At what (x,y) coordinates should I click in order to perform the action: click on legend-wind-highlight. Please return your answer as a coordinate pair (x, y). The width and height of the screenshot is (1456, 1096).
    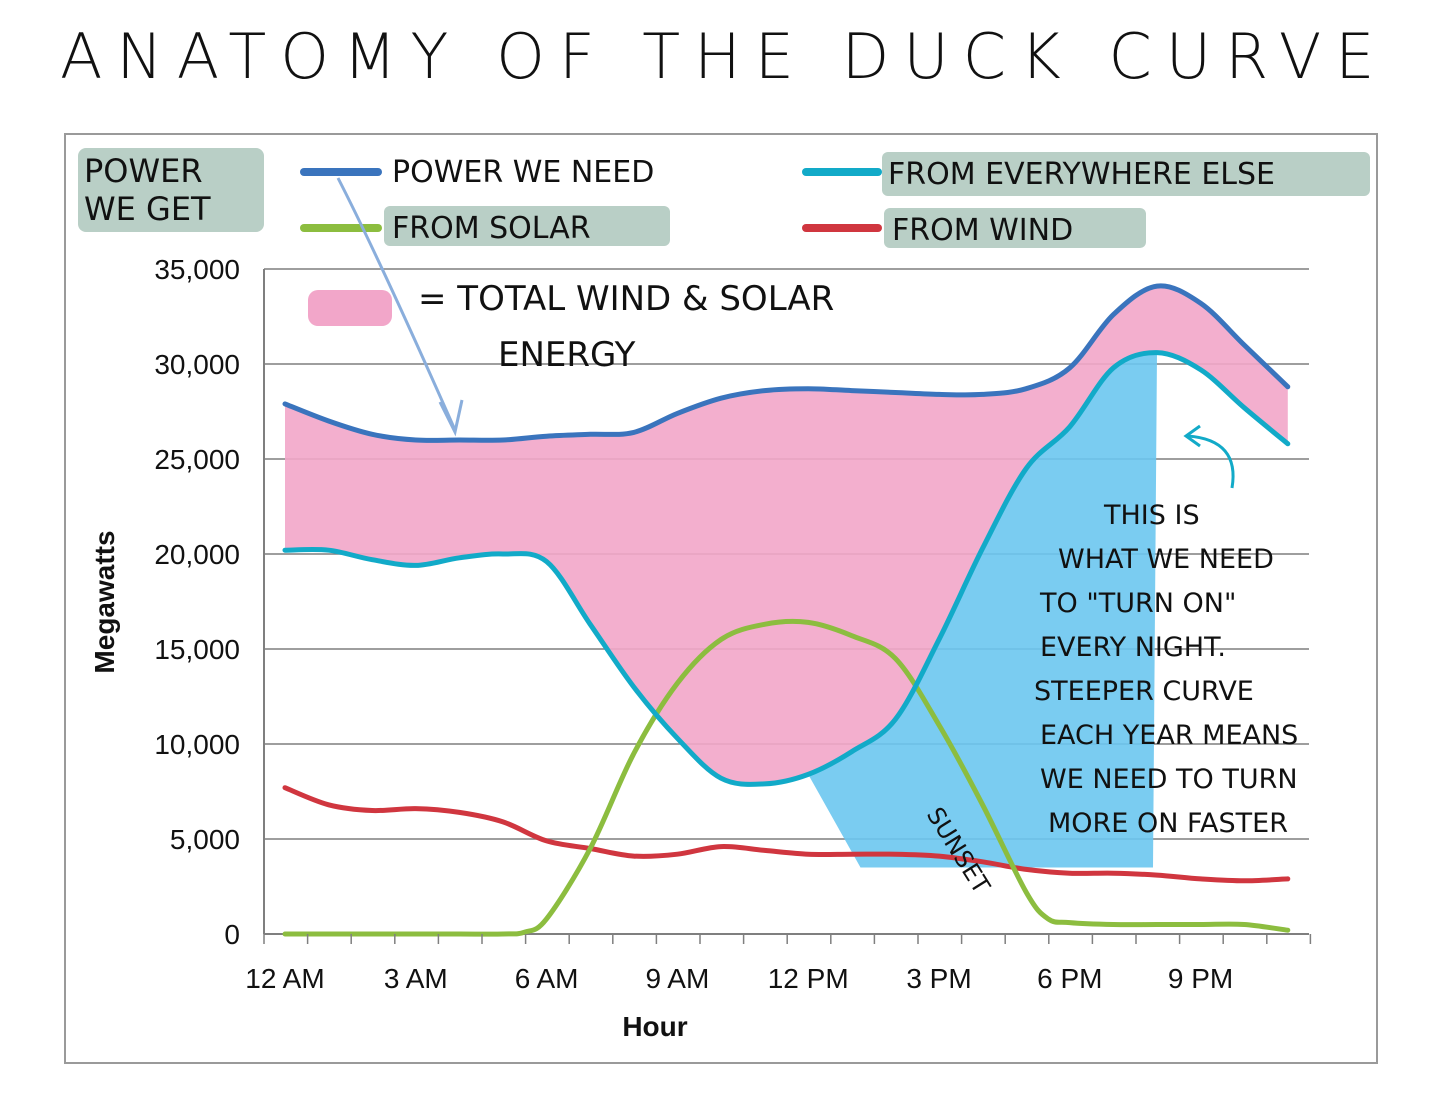
    Looking at the image, I should click on (1015, 228).